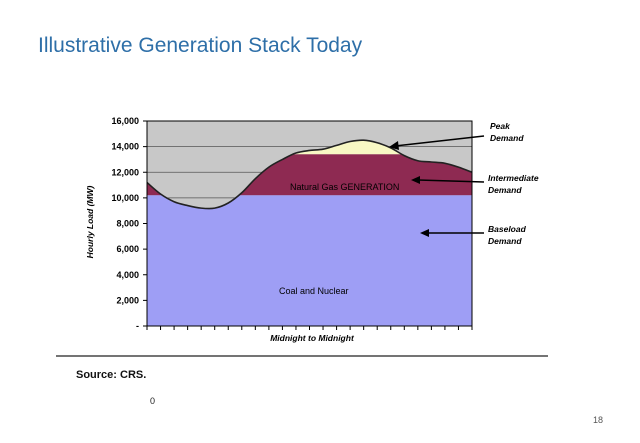 The width and height of the screenshot is (640, 443). Describe the element at coordinates (451, 181) in the screenshot. I see `intermediate-arrow` at that location.